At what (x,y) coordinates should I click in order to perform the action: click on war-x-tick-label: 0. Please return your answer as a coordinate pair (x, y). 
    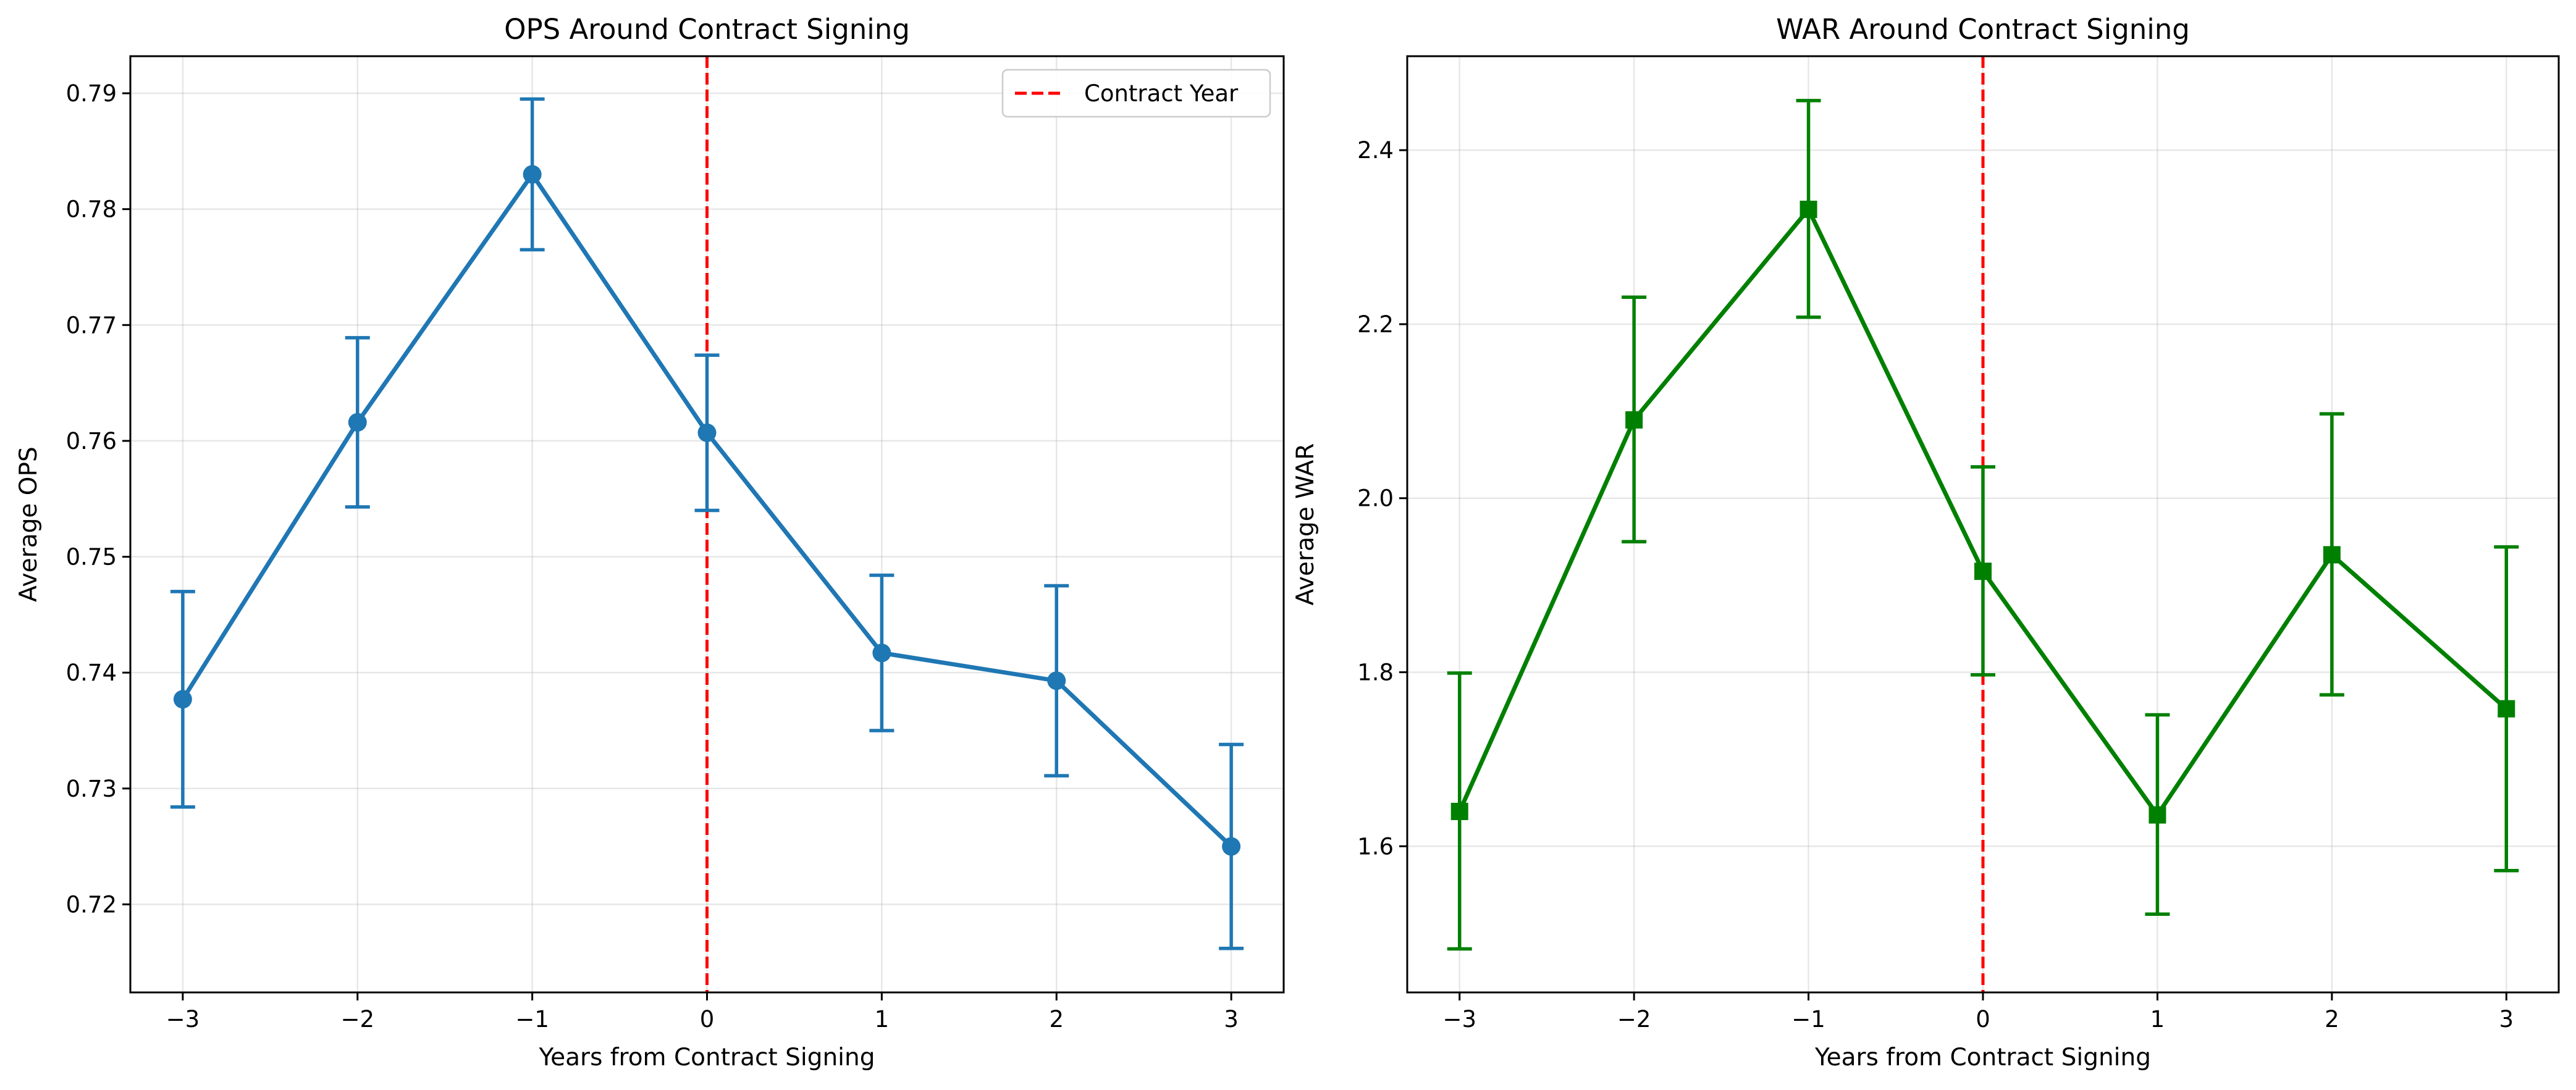
    Looking at the image, I should click on (1983, 1019).